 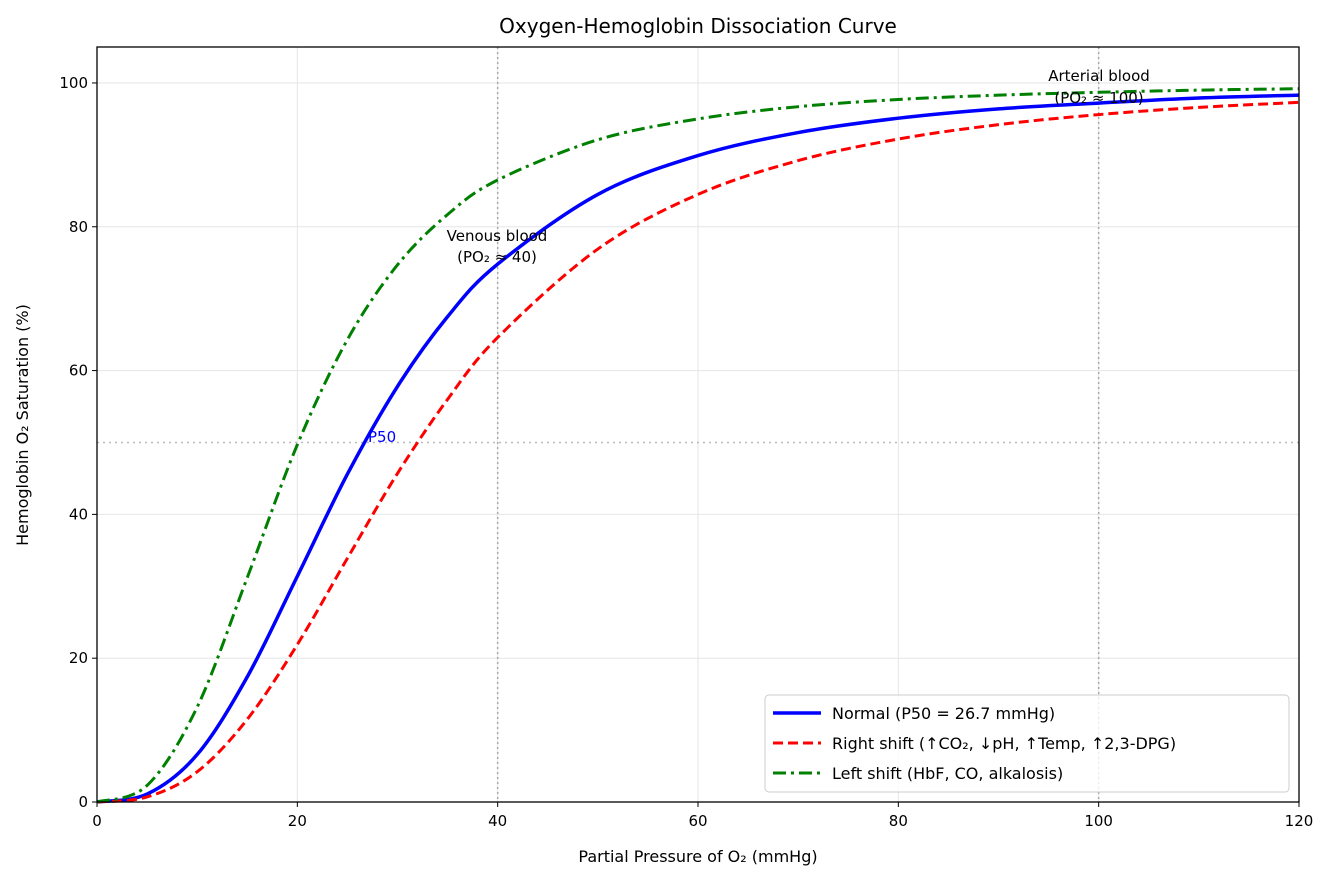 I want to click on y-tick-label: 60, so click(x=78, y=371).